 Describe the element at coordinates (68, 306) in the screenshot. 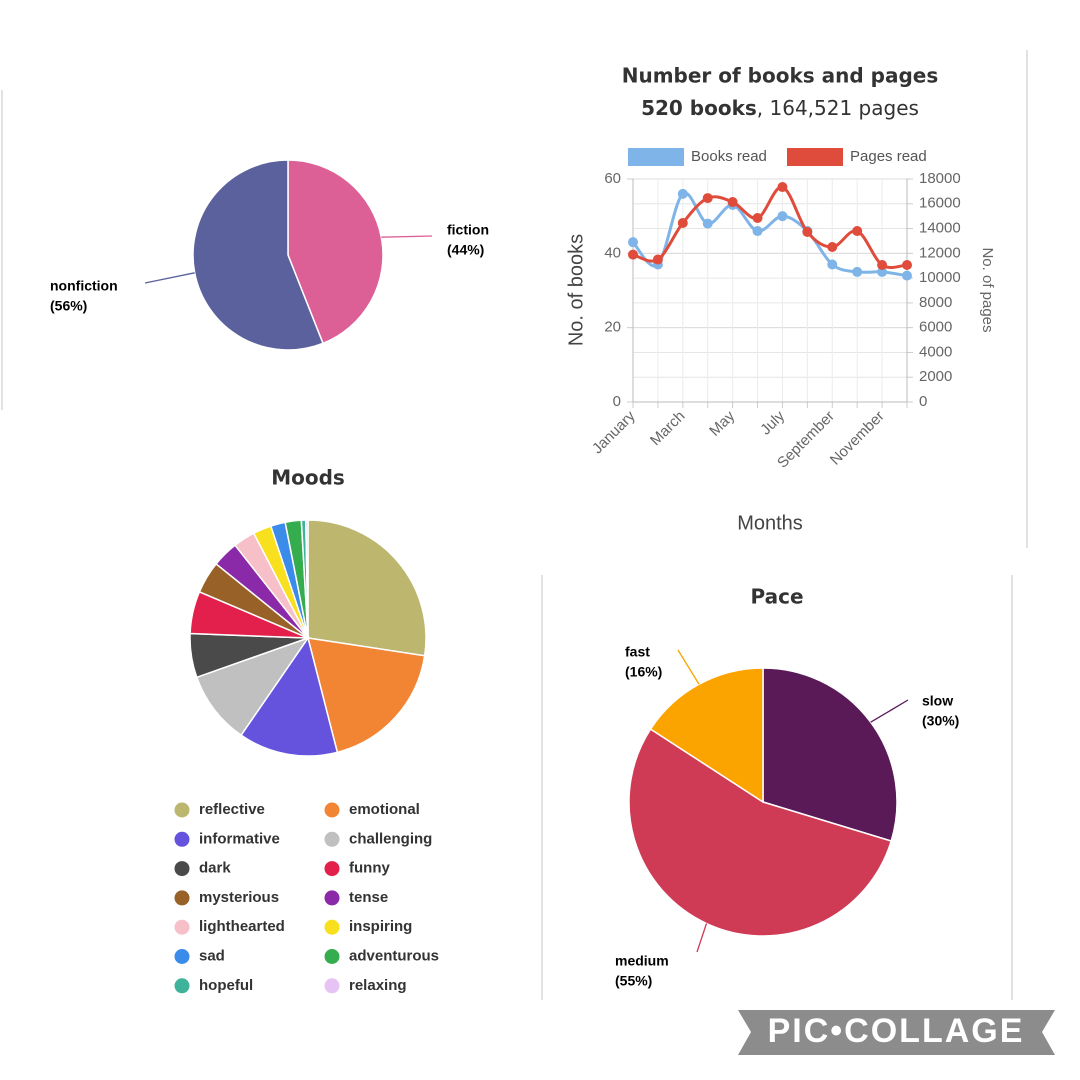

I see `slice-value-label: (56%)` at that location.